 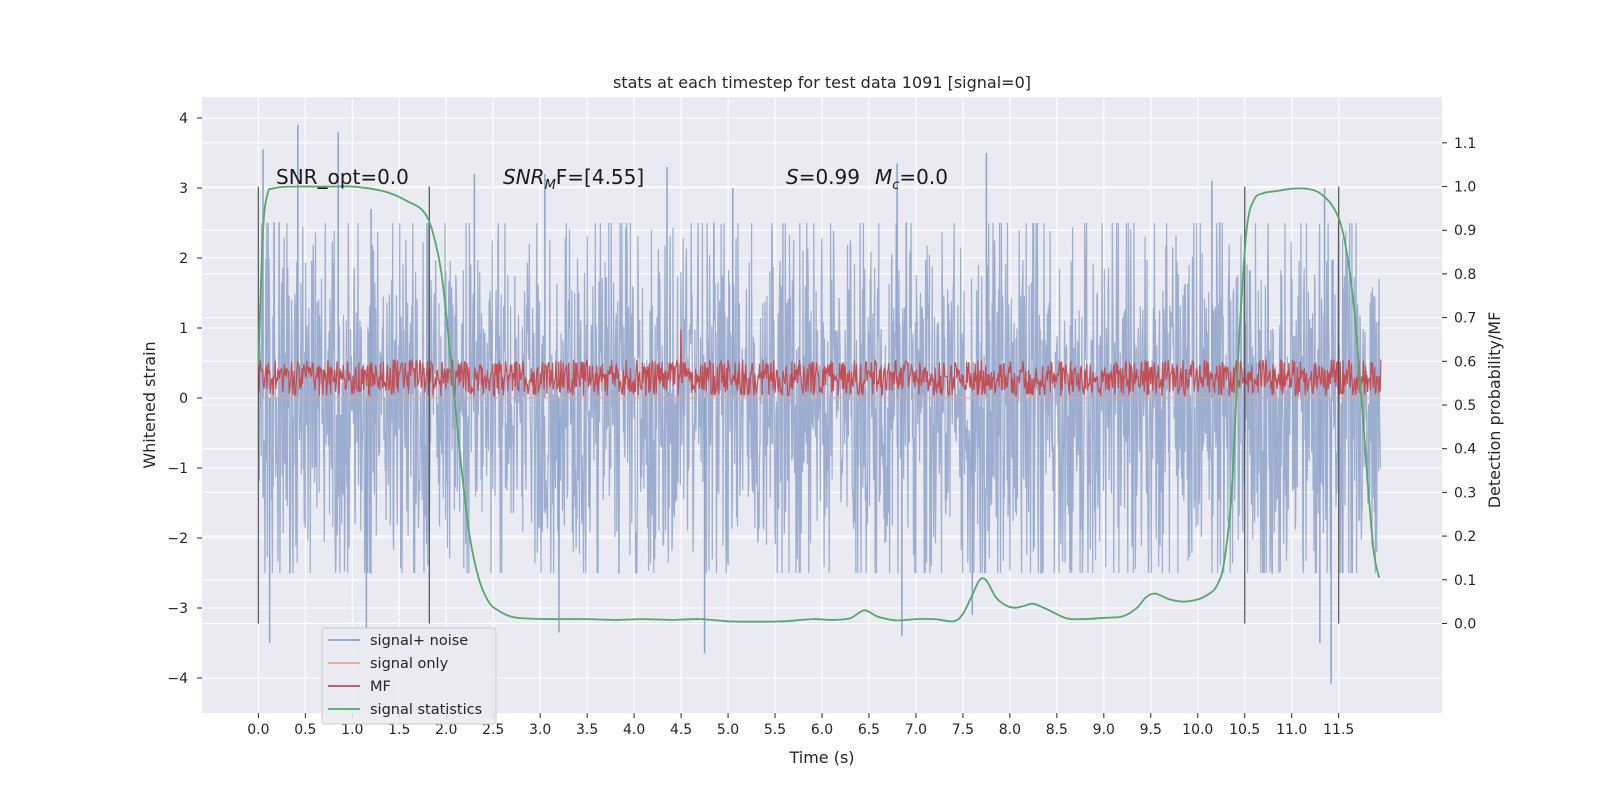 I want to click on x-tick-label: 9.5, so click(x=1151, y=730).